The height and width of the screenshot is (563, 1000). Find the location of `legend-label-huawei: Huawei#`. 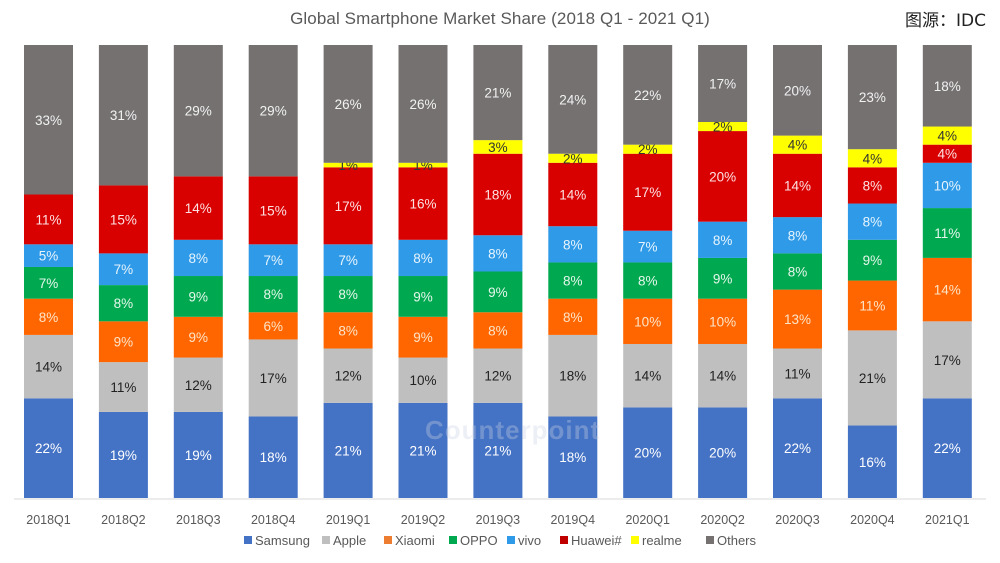

legend-label-huawei: Huawei# is located at coordinates (596, 540).